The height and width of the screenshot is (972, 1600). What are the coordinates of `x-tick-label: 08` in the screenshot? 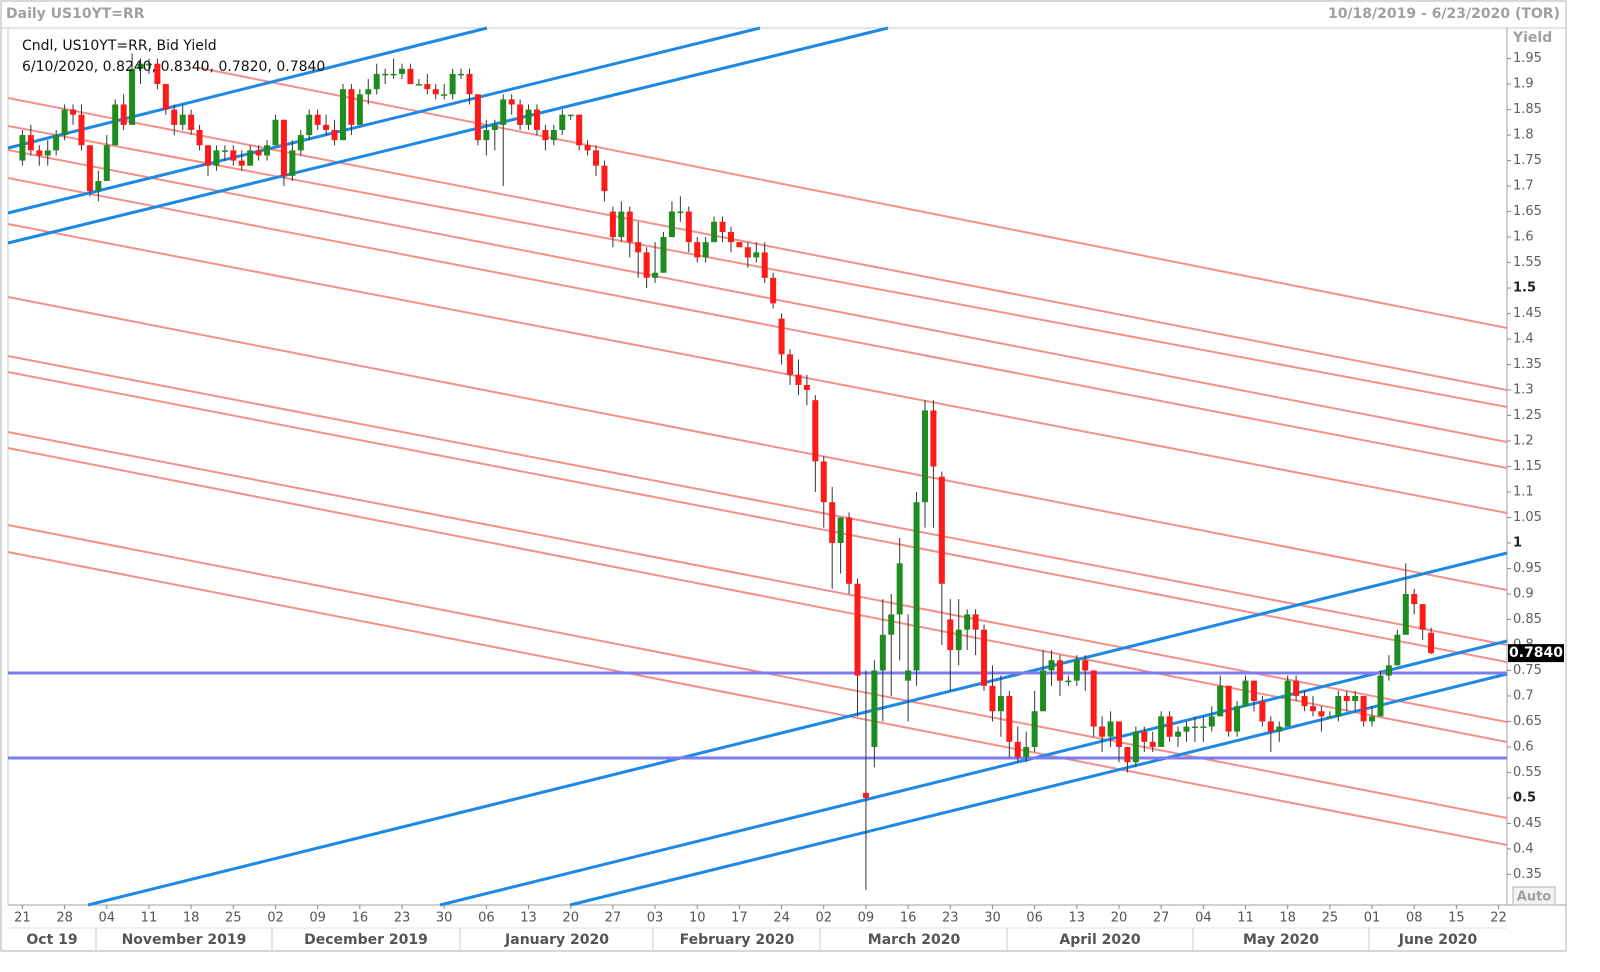 It's located at (1414, 918).